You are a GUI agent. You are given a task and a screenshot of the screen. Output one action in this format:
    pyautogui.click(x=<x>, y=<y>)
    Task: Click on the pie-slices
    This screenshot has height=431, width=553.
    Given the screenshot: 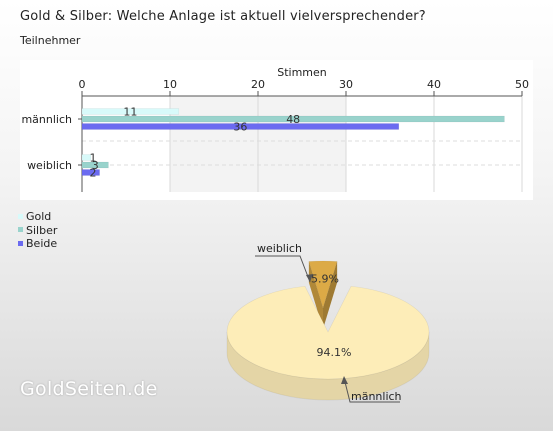 What is the action you would take?
    pyautogui.click(x=328, y=320)
    